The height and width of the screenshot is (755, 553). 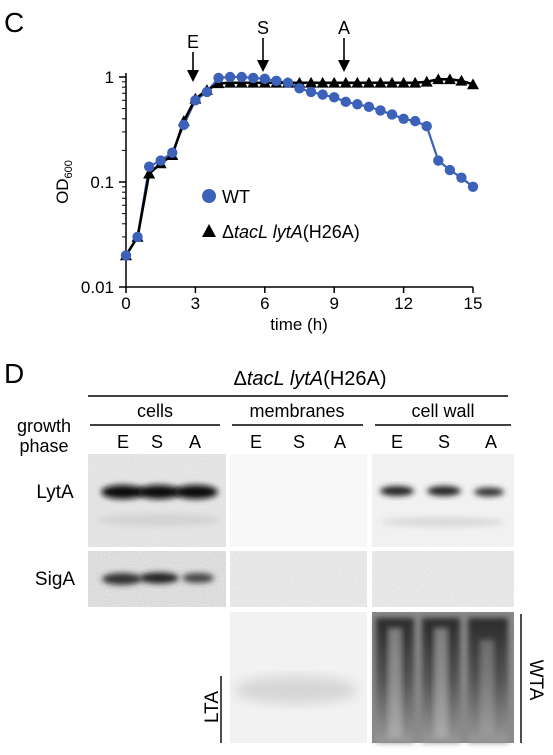 What do you see at coordinates (209, 230) in the screenshot?
I see `legend-mut-marker` at bounding box center [209, 230].